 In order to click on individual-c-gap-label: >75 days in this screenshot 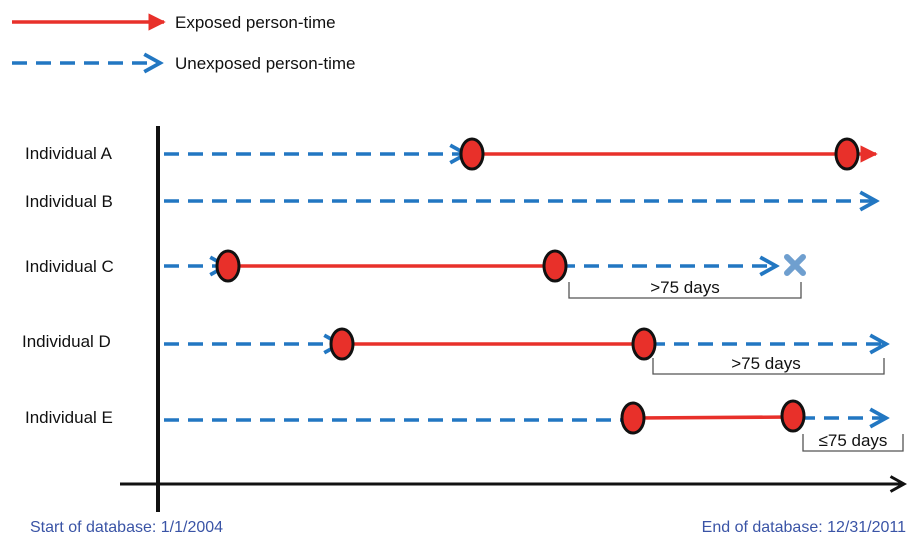, I will do `click(684, 287)`.